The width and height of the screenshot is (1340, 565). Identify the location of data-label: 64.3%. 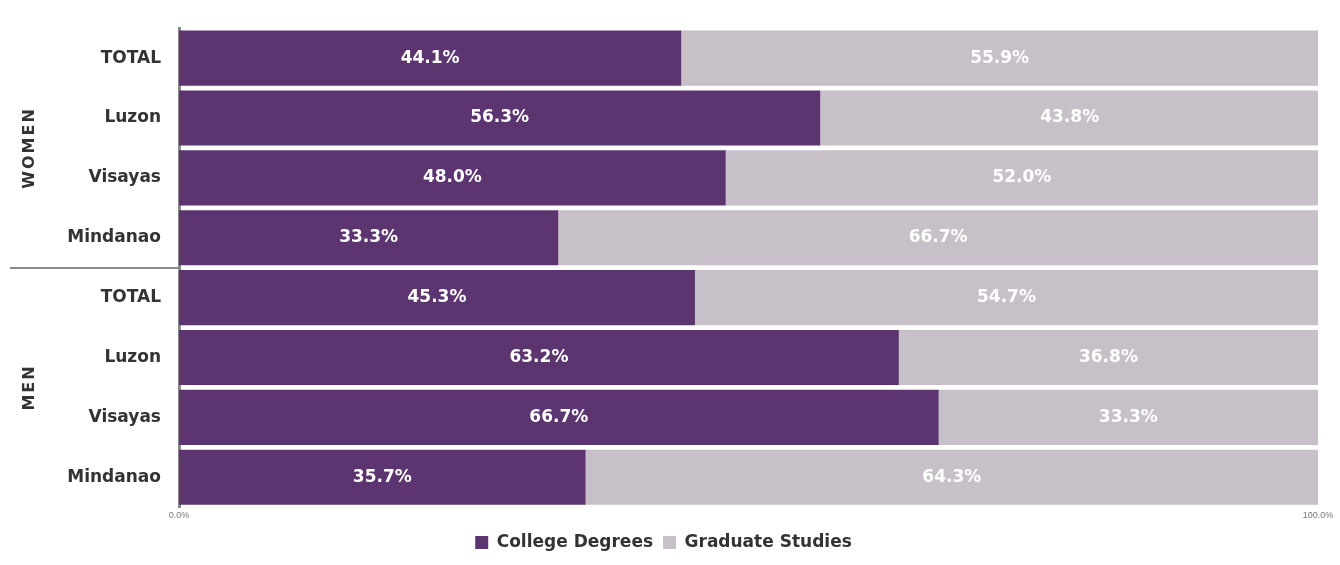
(952, 475).